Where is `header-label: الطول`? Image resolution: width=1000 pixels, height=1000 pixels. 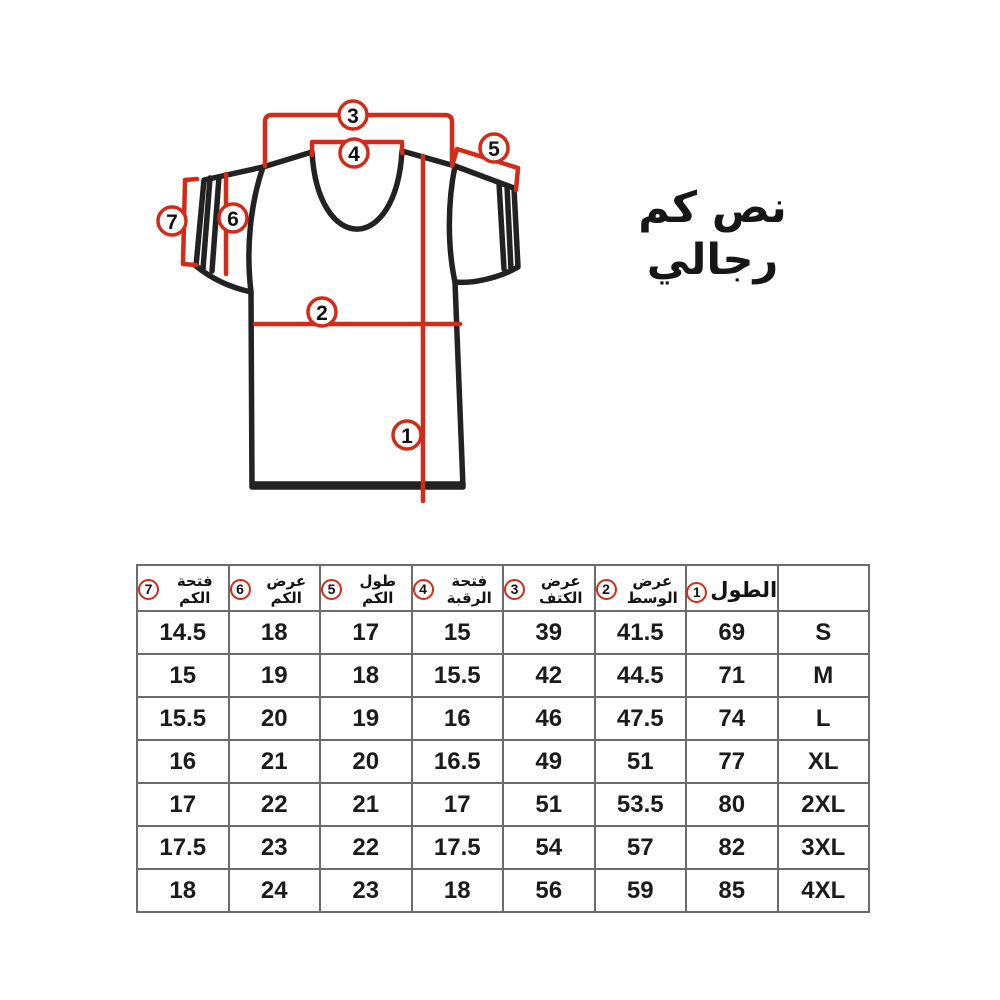
header-label: الطول is located at coordinates (744, 589).